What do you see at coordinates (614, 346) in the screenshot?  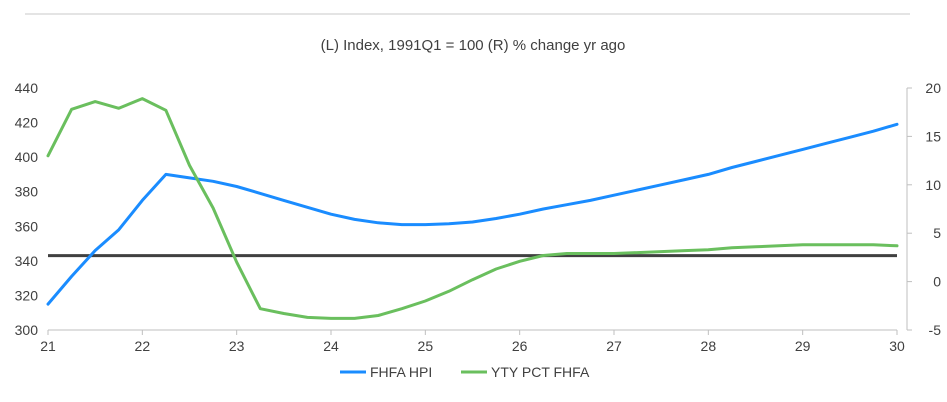 I see `x-tick-label: 27` at bounding box center [614, 346].